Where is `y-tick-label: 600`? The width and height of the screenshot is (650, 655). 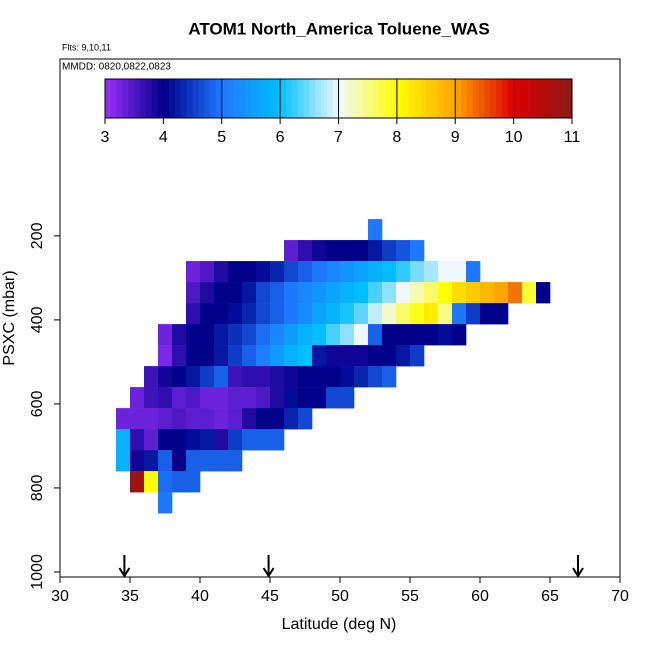 y-tick-label: 600 is located at coordinates (37, 403).